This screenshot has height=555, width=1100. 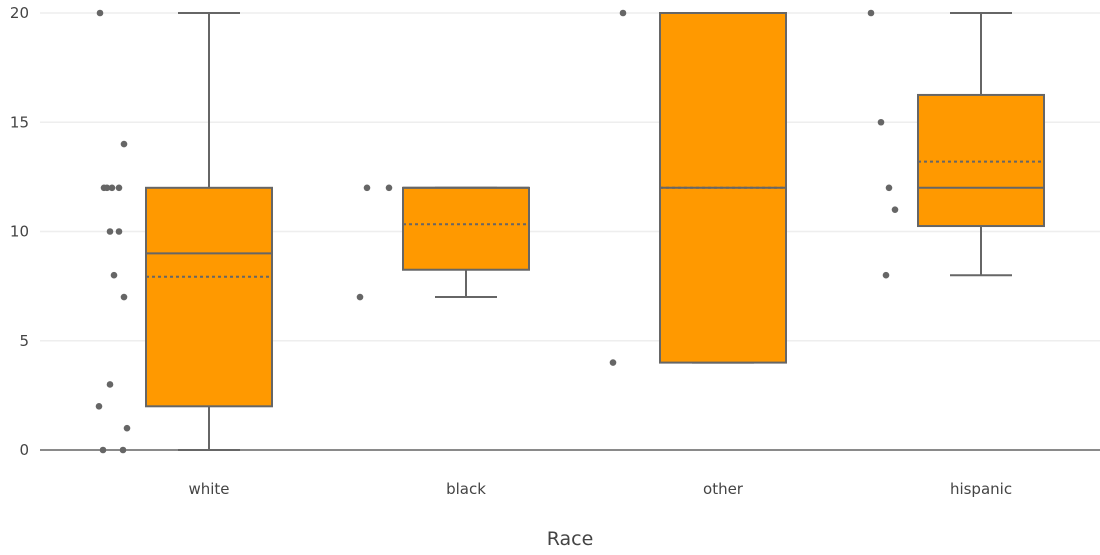 I want to click on x-axis-ticks: white black other hispanic, so click(x=600, y=489).